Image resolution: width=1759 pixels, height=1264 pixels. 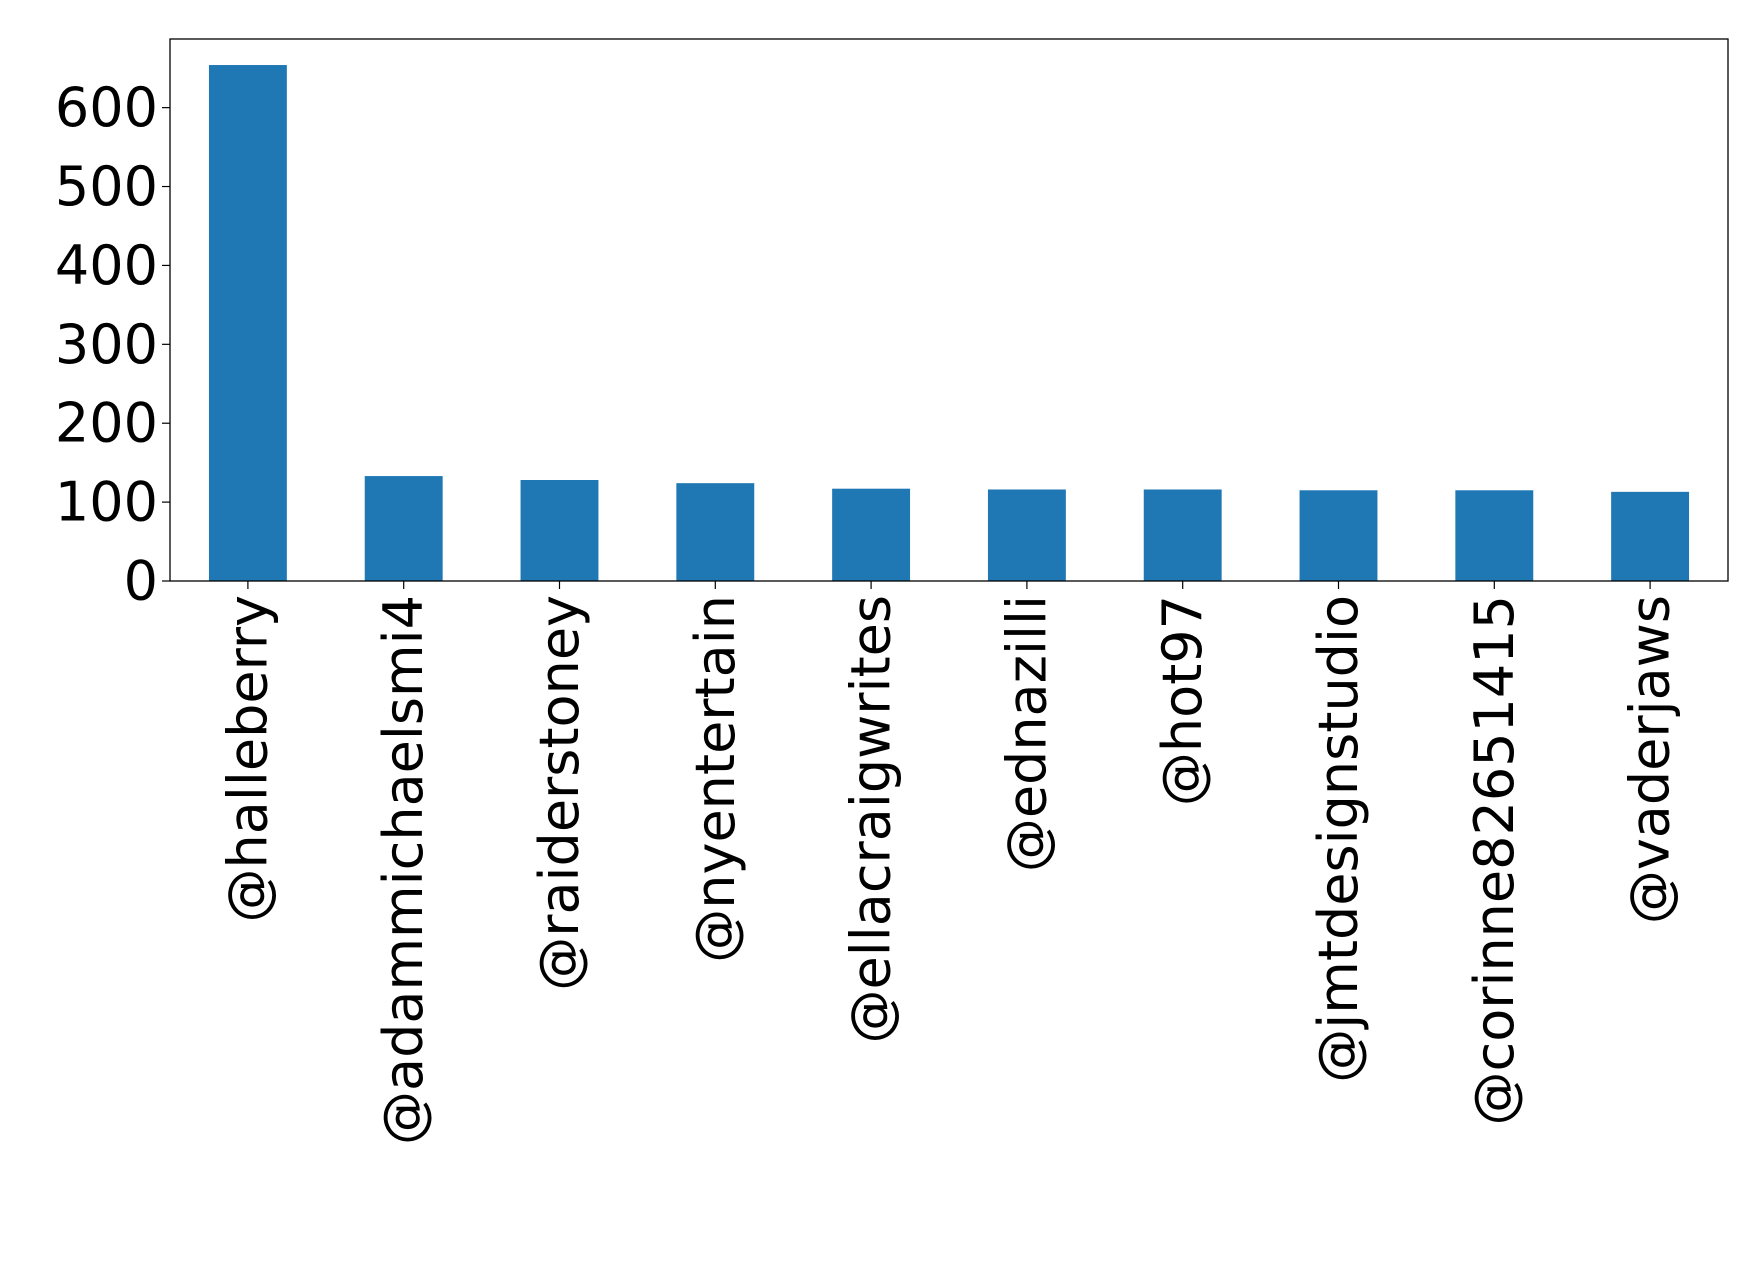 I want to click on y-tick-label: 400, so click(x=106, y=265).